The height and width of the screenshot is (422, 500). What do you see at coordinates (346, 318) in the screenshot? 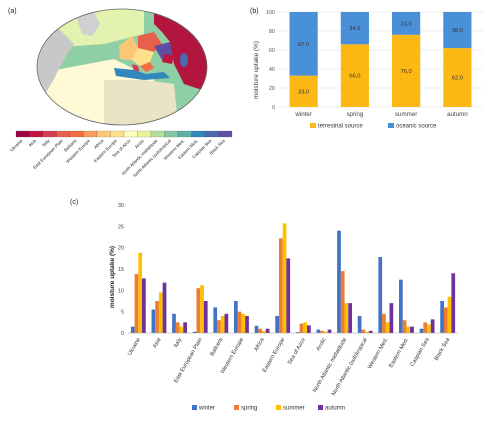
I see `c-bar-north-atlantic-midlatitude-summer` at bounding box center [346, 318].